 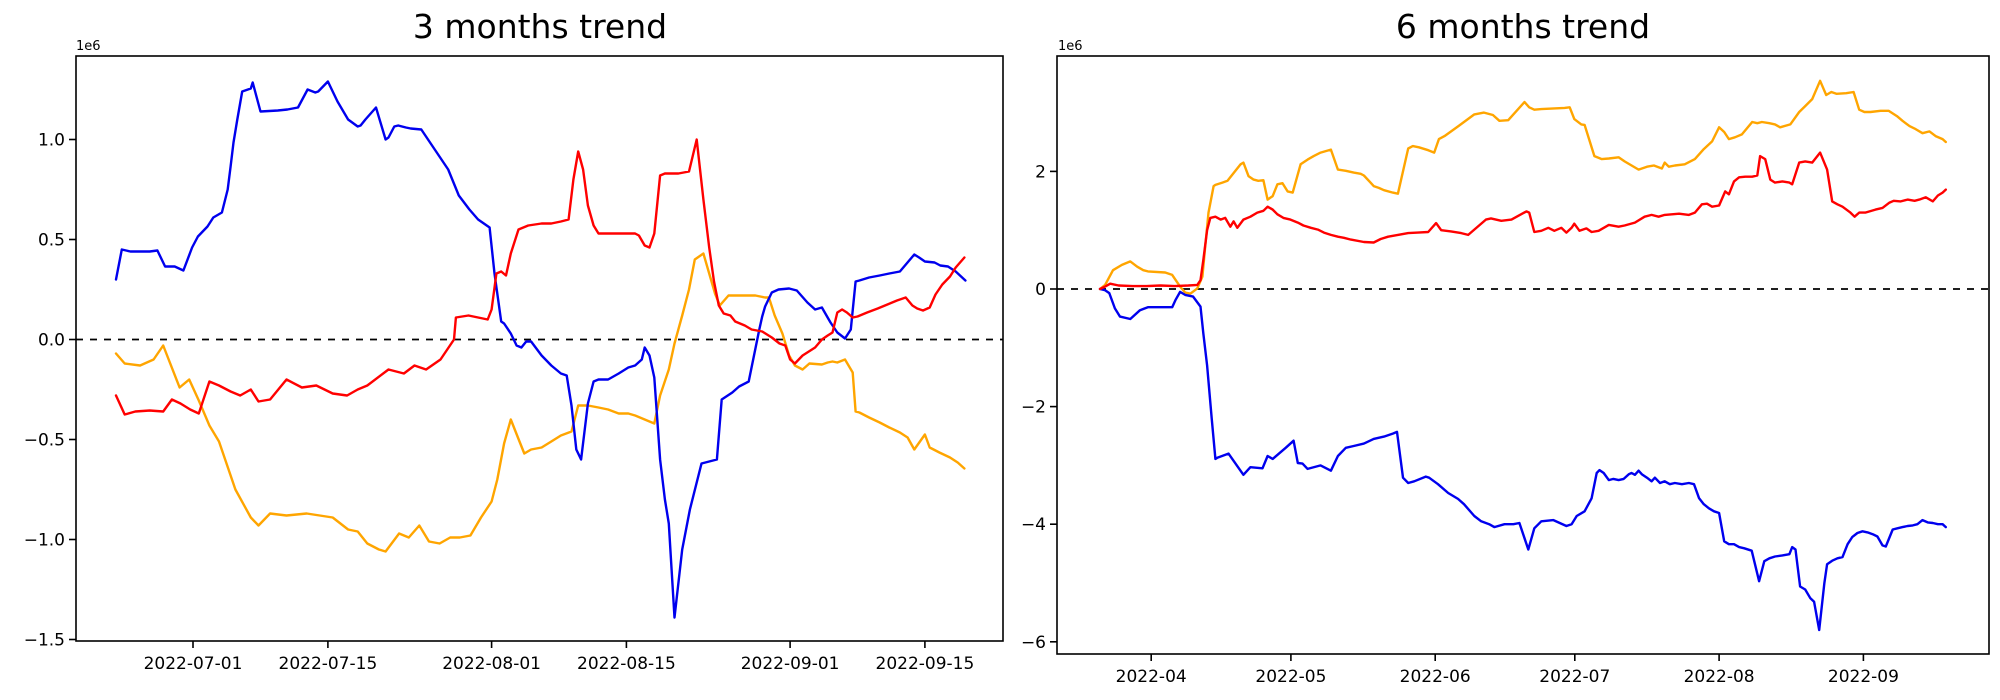 What do you see at coordinates (193, 664) in the screenshot?
I see `x-tick-label: 2022-07-01` at bounding box center [193, 664].